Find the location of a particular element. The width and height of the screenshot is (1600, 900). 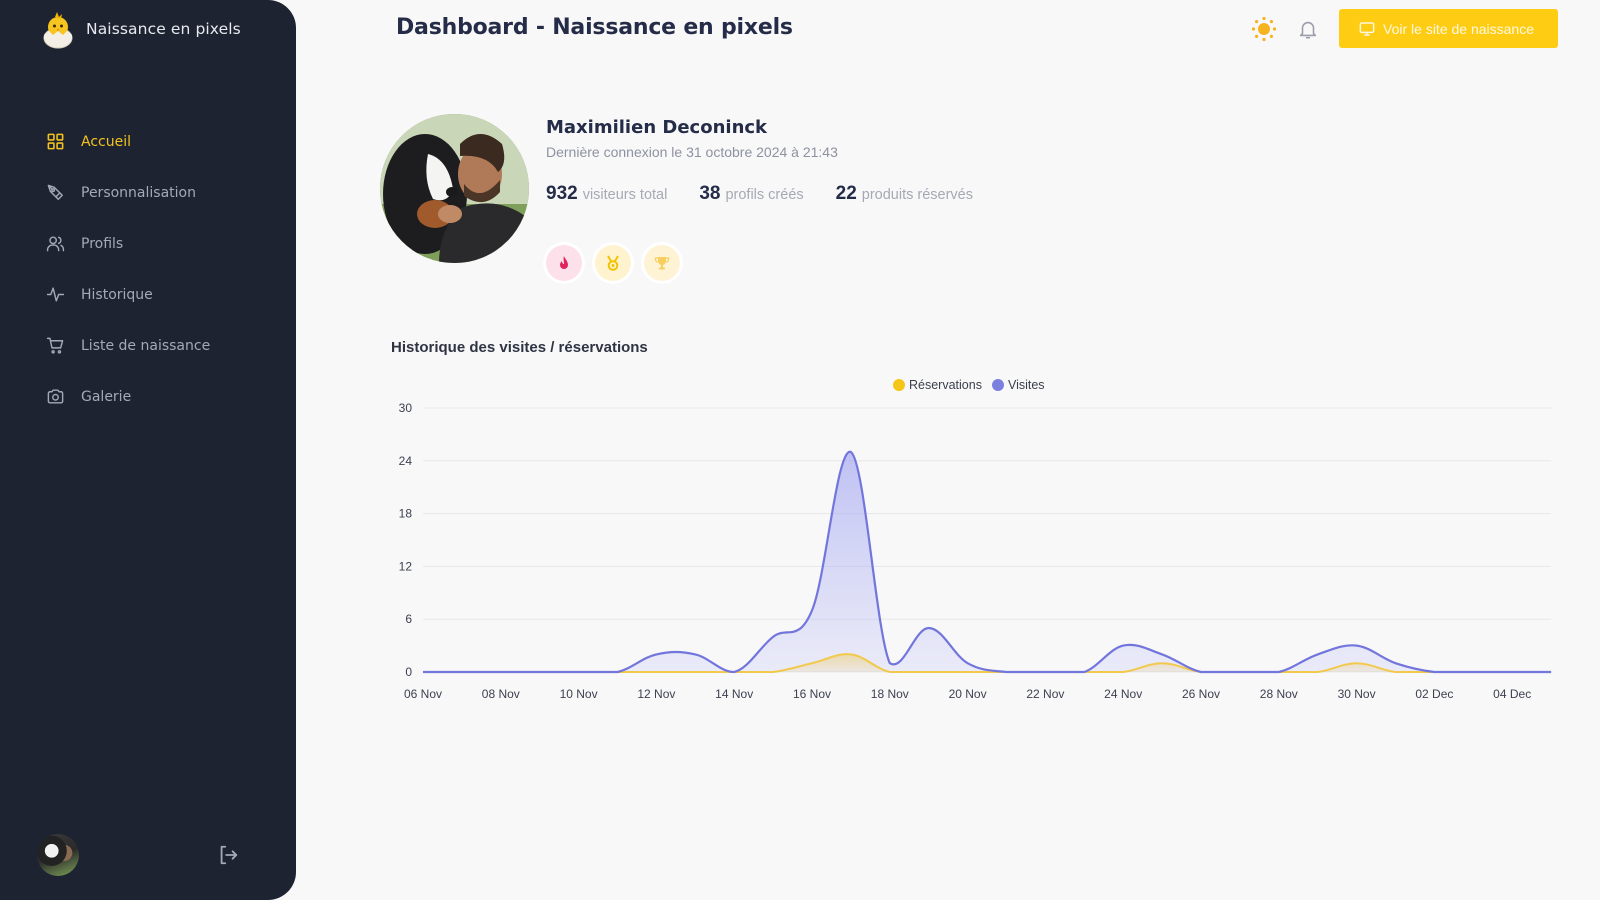

site-button-label: Voir le site de naissance is located at coordinates (1458, 28).